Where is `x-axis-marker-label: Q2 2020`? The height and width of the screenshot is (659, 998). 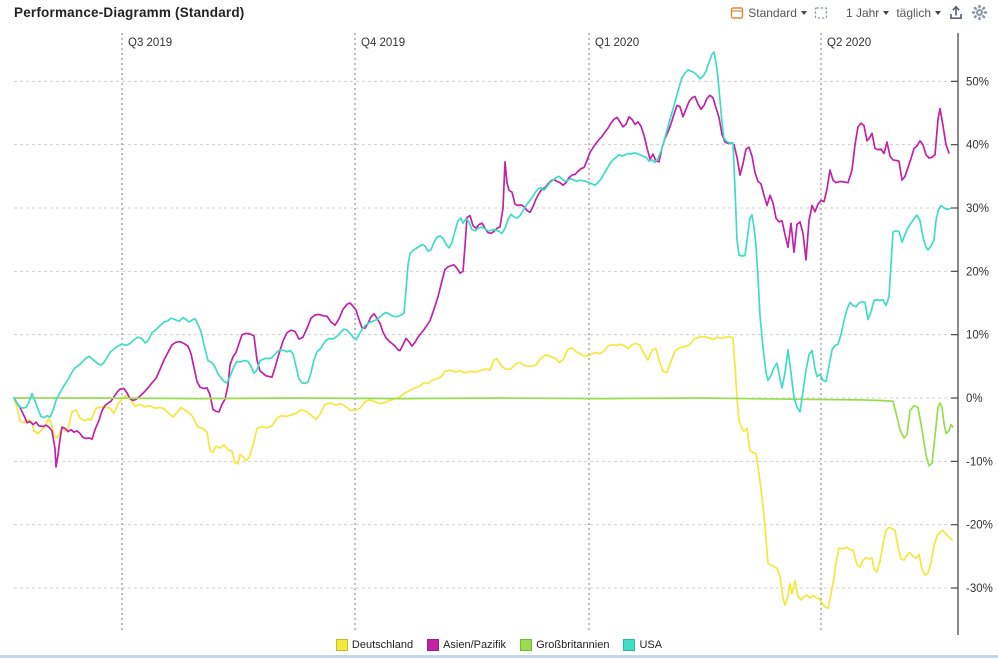
x-axis-marker-label: Q2 2020 is located at coordinates (849, 43).